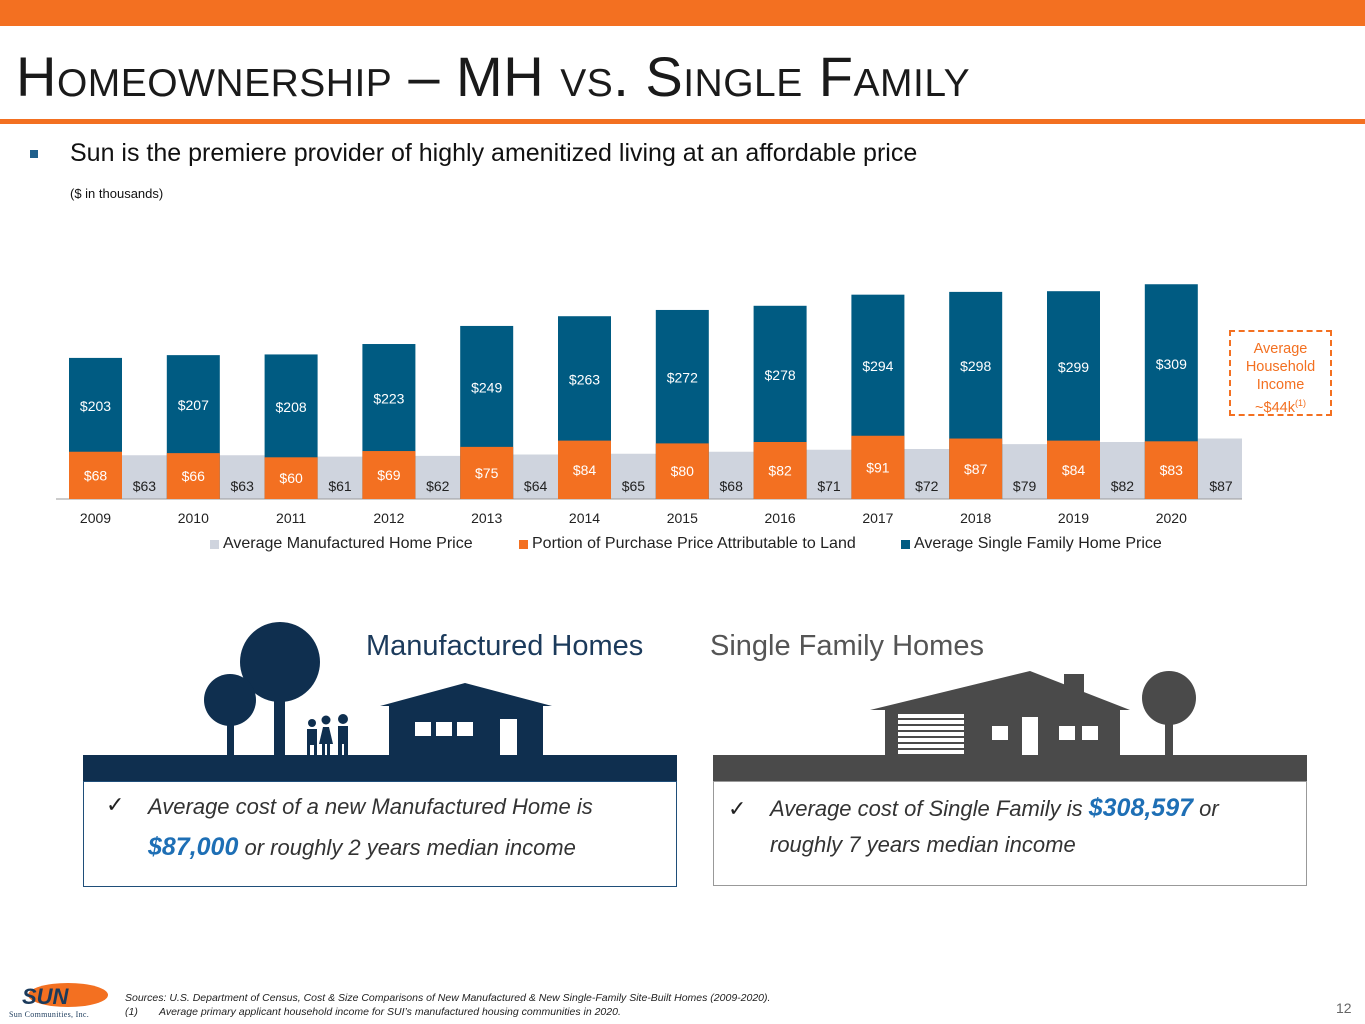 This screenshot has height=1024, width=1365. What do you see at coordinates (378, 691) in the screenshot?
I see `manufactured-home-scene-icon` at bounding box center [378, 691].